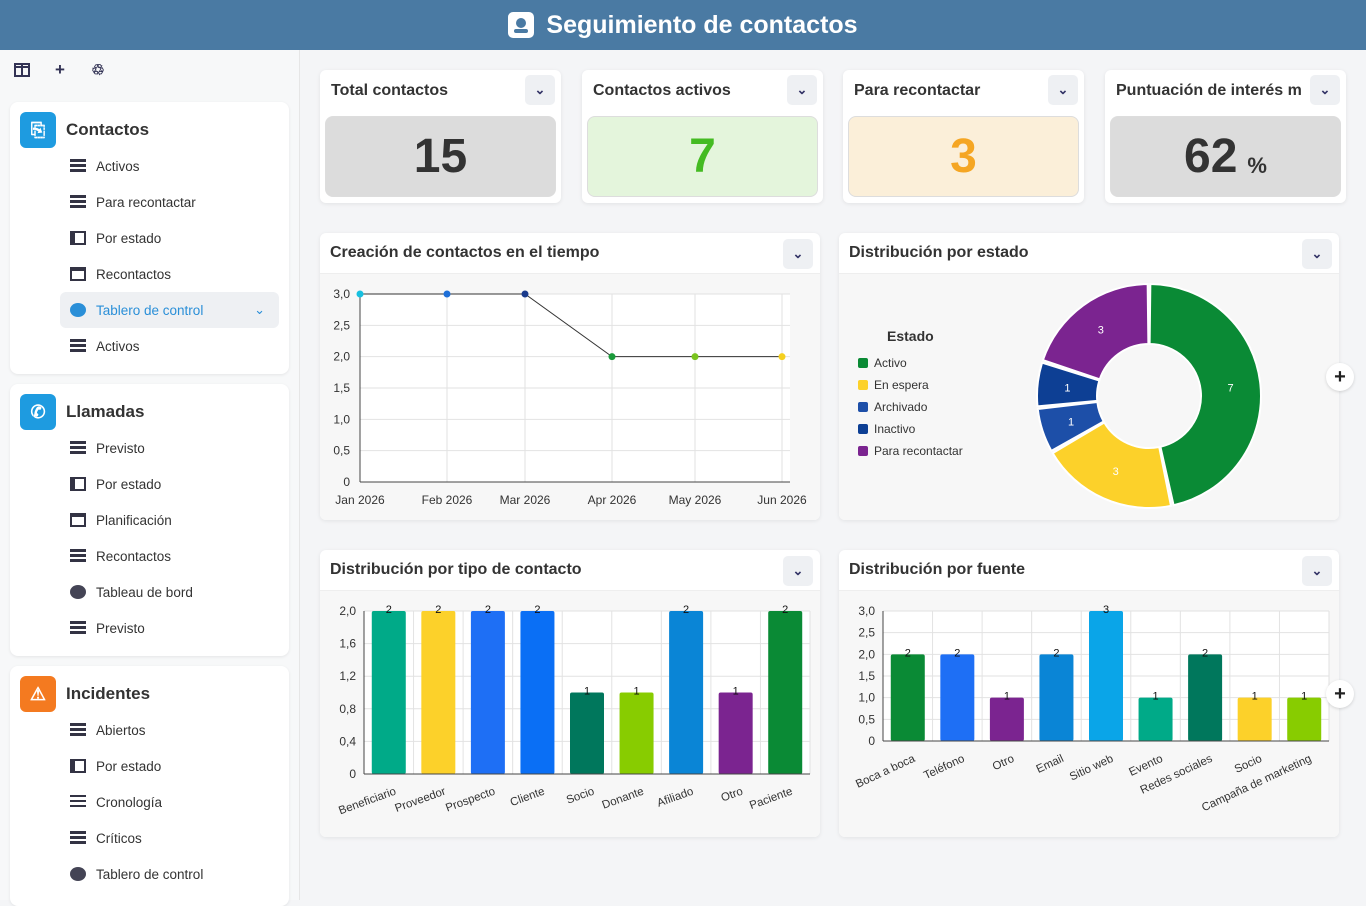  What do you see at coordinates (863, 429) in the screenshot?
I see `legend-swatch` at bounding box center [863, 429].